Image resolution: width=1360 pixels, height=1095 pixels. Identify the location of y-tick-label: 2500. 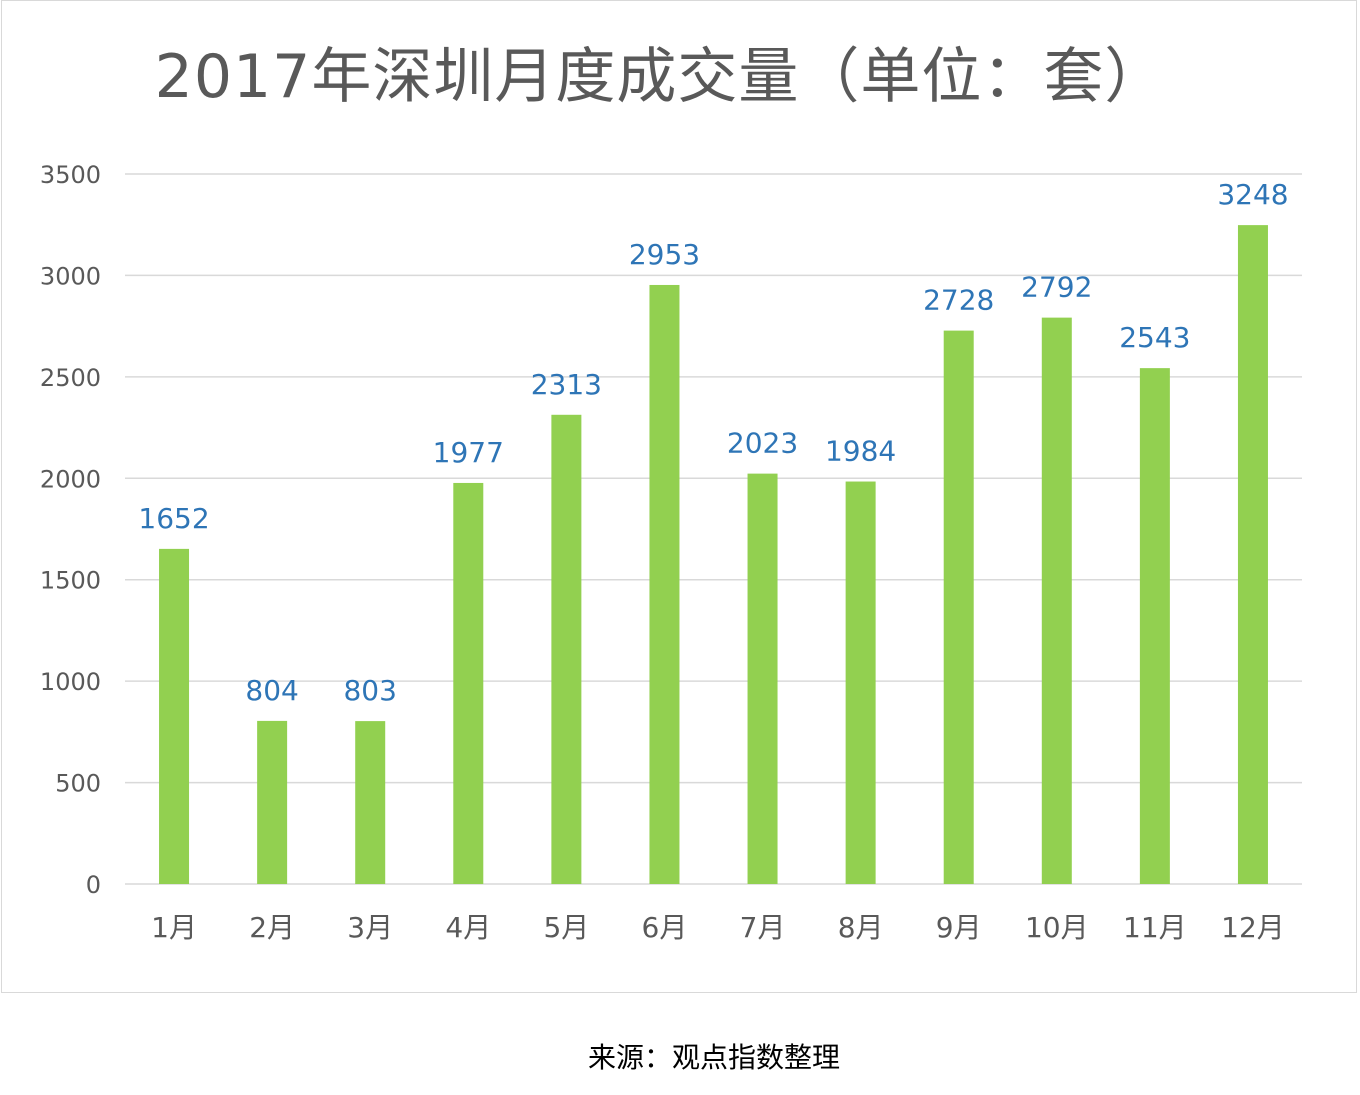
(70, 378).